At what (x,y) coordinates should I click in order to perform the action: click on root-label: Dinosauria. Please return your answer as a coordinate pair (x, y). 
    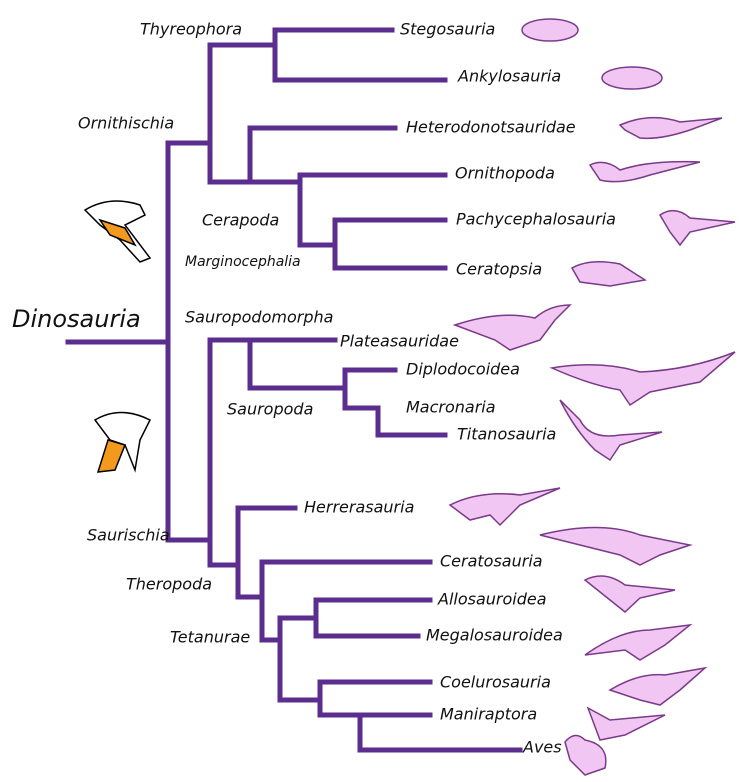
    Looking at the image, I should click on (76, 319).